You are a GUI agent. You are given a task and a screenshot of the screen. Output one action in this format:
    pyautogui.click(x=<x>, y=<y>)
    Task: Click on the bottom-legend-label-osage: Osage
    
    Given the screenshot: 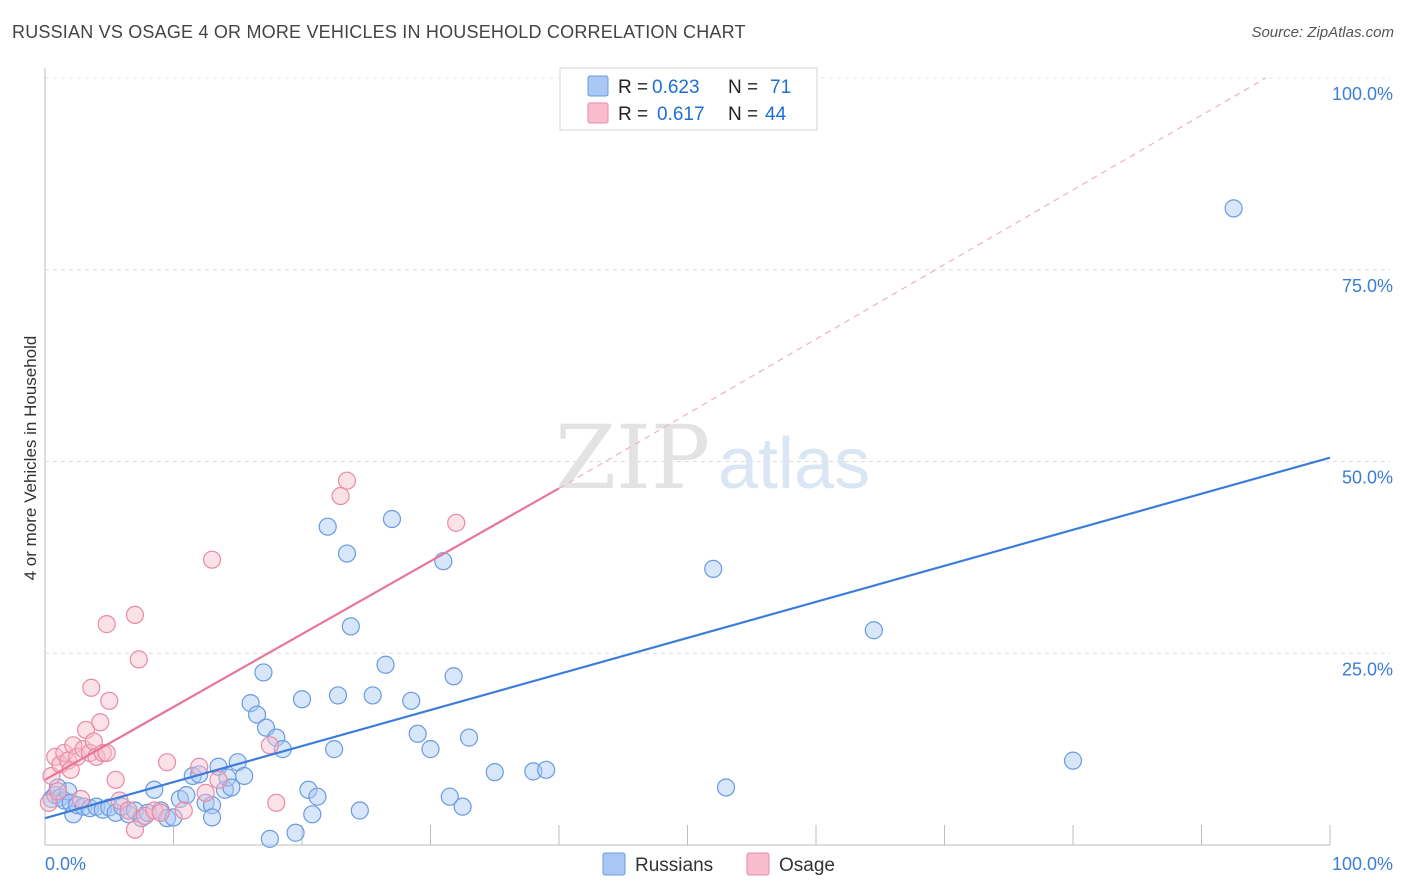 What is the action you would take?
    pyautogui.click(x=807, y=865)
    